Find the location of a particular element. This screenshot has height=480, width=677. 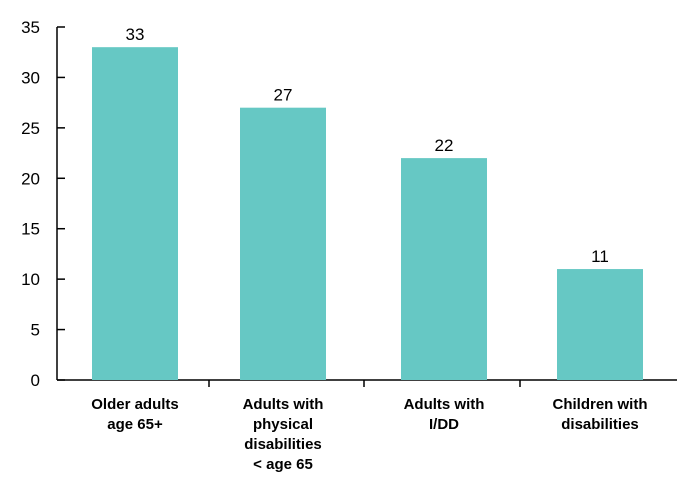

category-label: Children with is located at coordinates (600, 404).